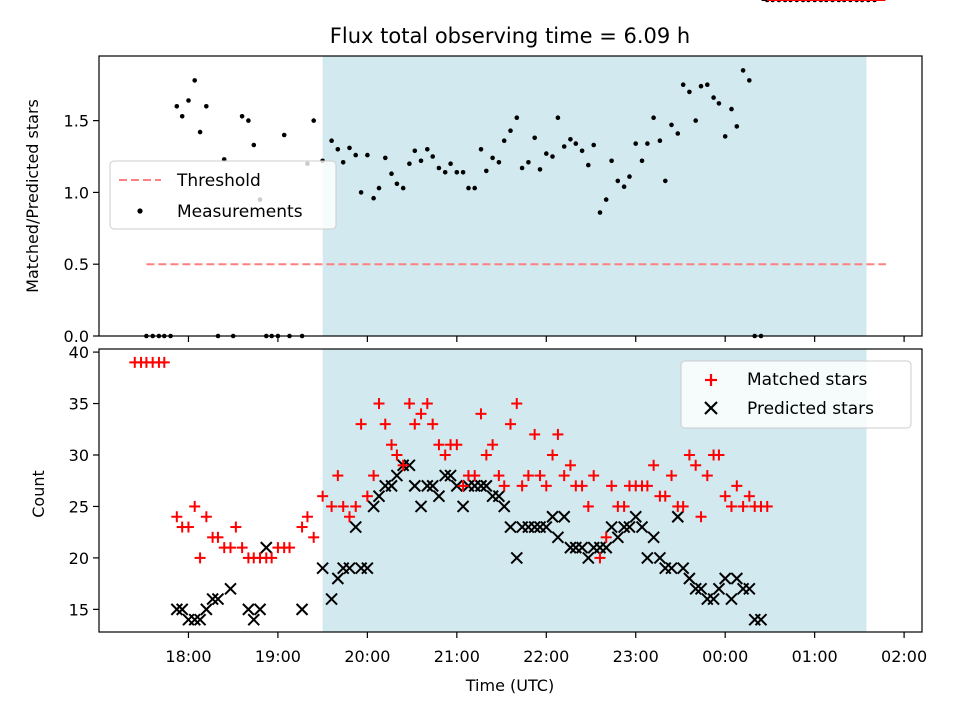  What do you see at coordinates (79, 558) in the screenshot?
I see `bottom-y-tick-label: 20` at bounding box center [79, 558].